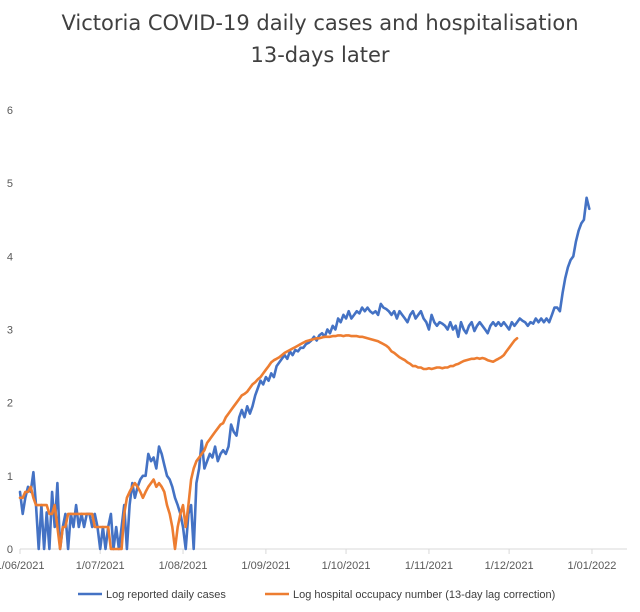  Describe the element at coordinates (183, 566) in the screenshot. I see `x-tick-label: 1/08/2021` at that location.